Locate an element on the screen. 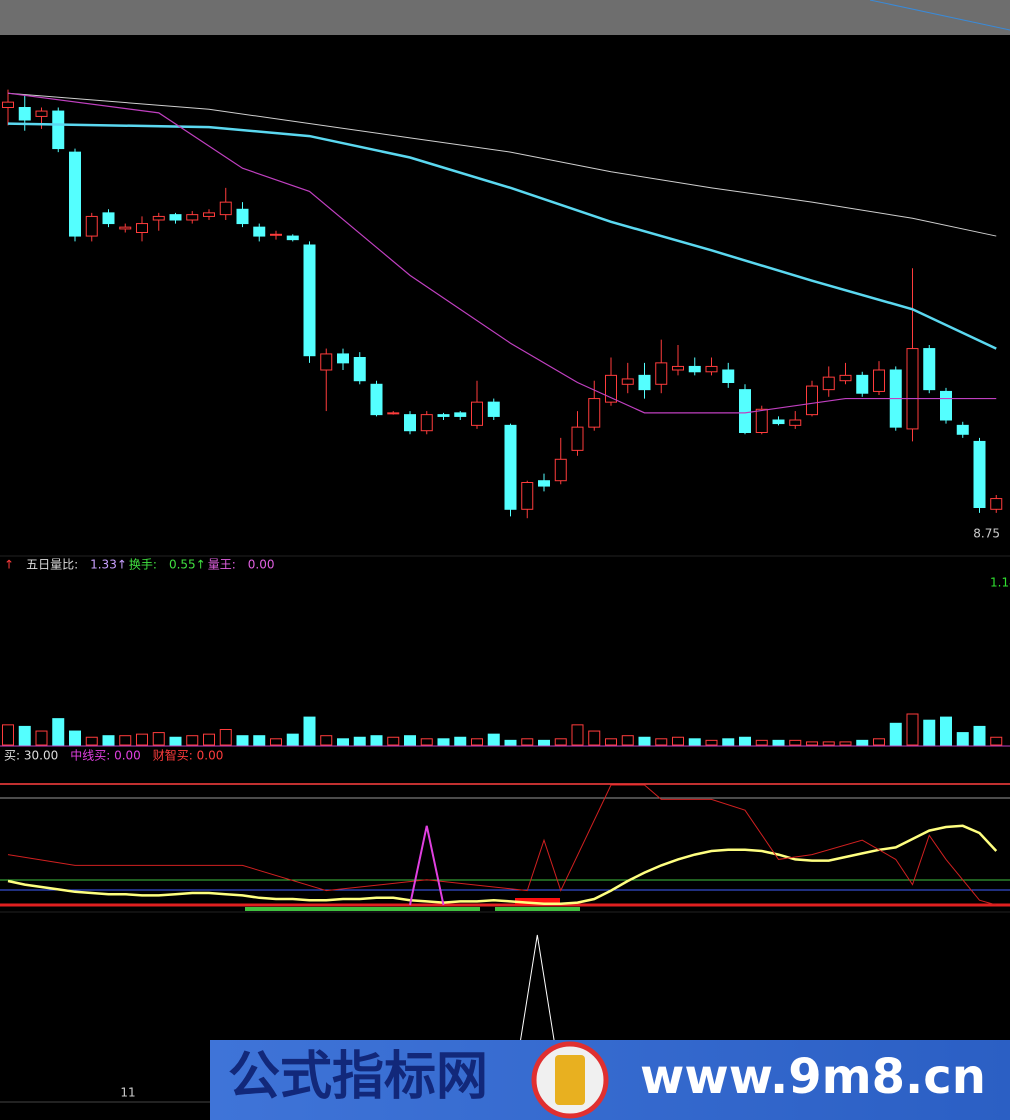  watermark: 公式指标网 www.9m8.cn is located at coordinates (610, 1080).